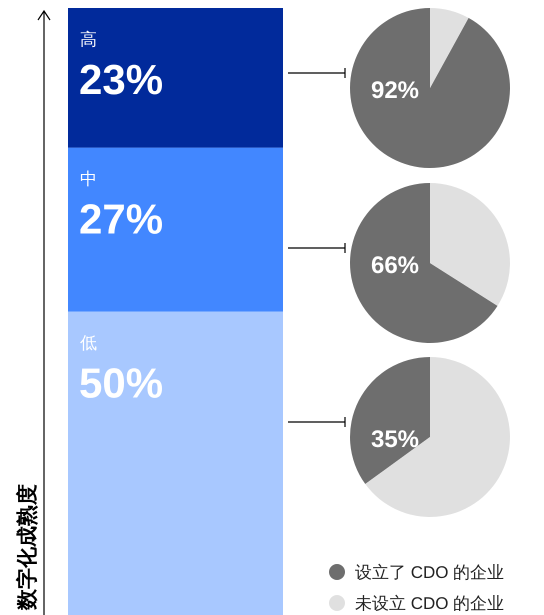 The height and width of the screenshot is (615, 544). What do you see at coordinates (429, 603) in the screenshot?
I see `legend-label: 未设立 CDO 的企业` at bounding box center [429, 603].